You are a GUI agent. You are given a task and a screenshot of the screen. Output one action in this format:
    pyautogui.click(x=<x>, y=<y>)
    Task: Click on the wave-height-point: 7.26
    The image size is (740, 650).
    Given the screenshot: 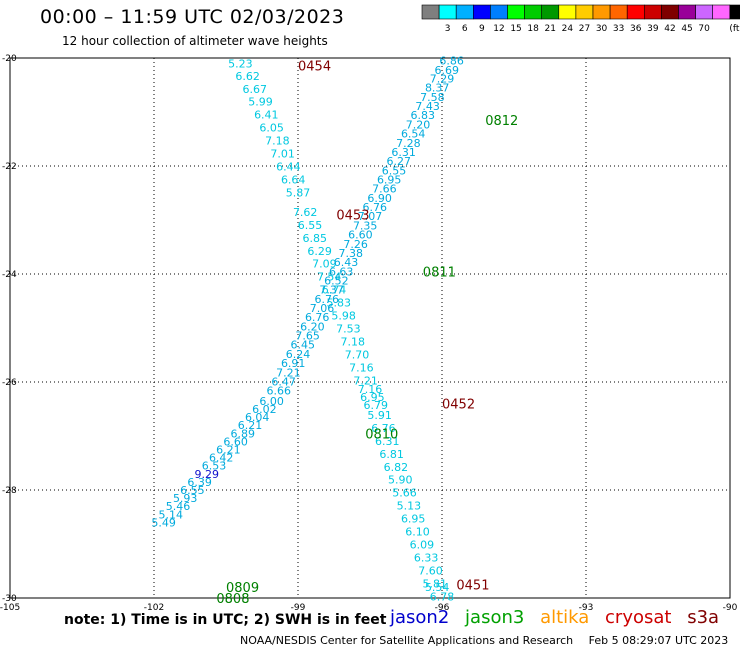 What is the action you would take?
    pyautogui.click(x=355, y=244)
    